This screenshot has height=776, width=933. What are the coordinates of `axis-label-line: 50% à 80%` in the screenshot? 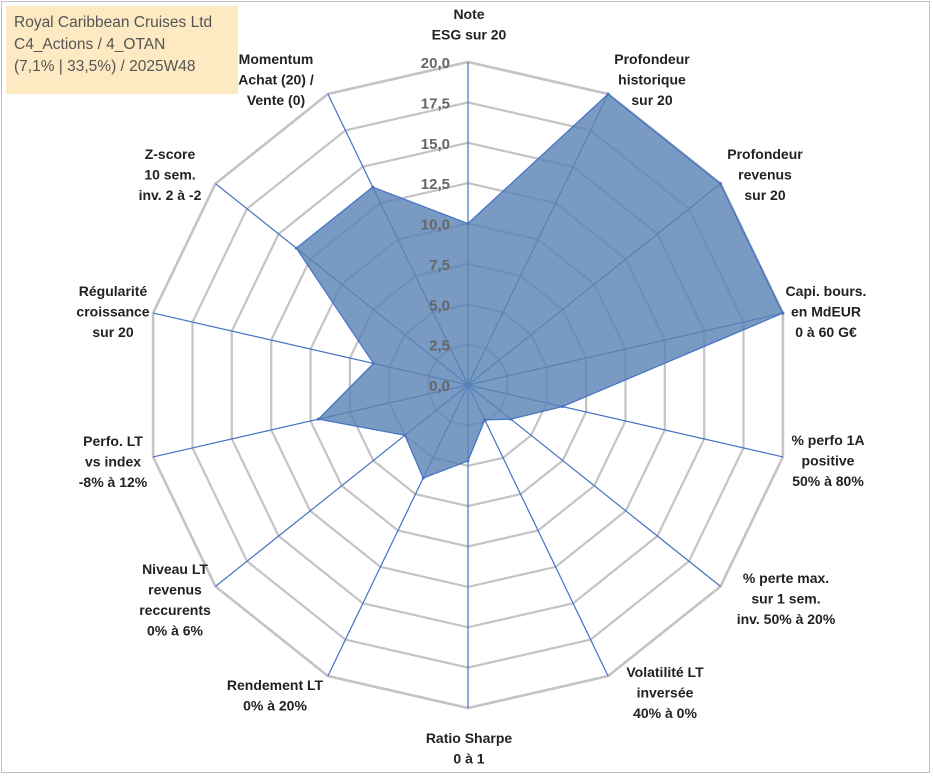 It's located at (828, 481).